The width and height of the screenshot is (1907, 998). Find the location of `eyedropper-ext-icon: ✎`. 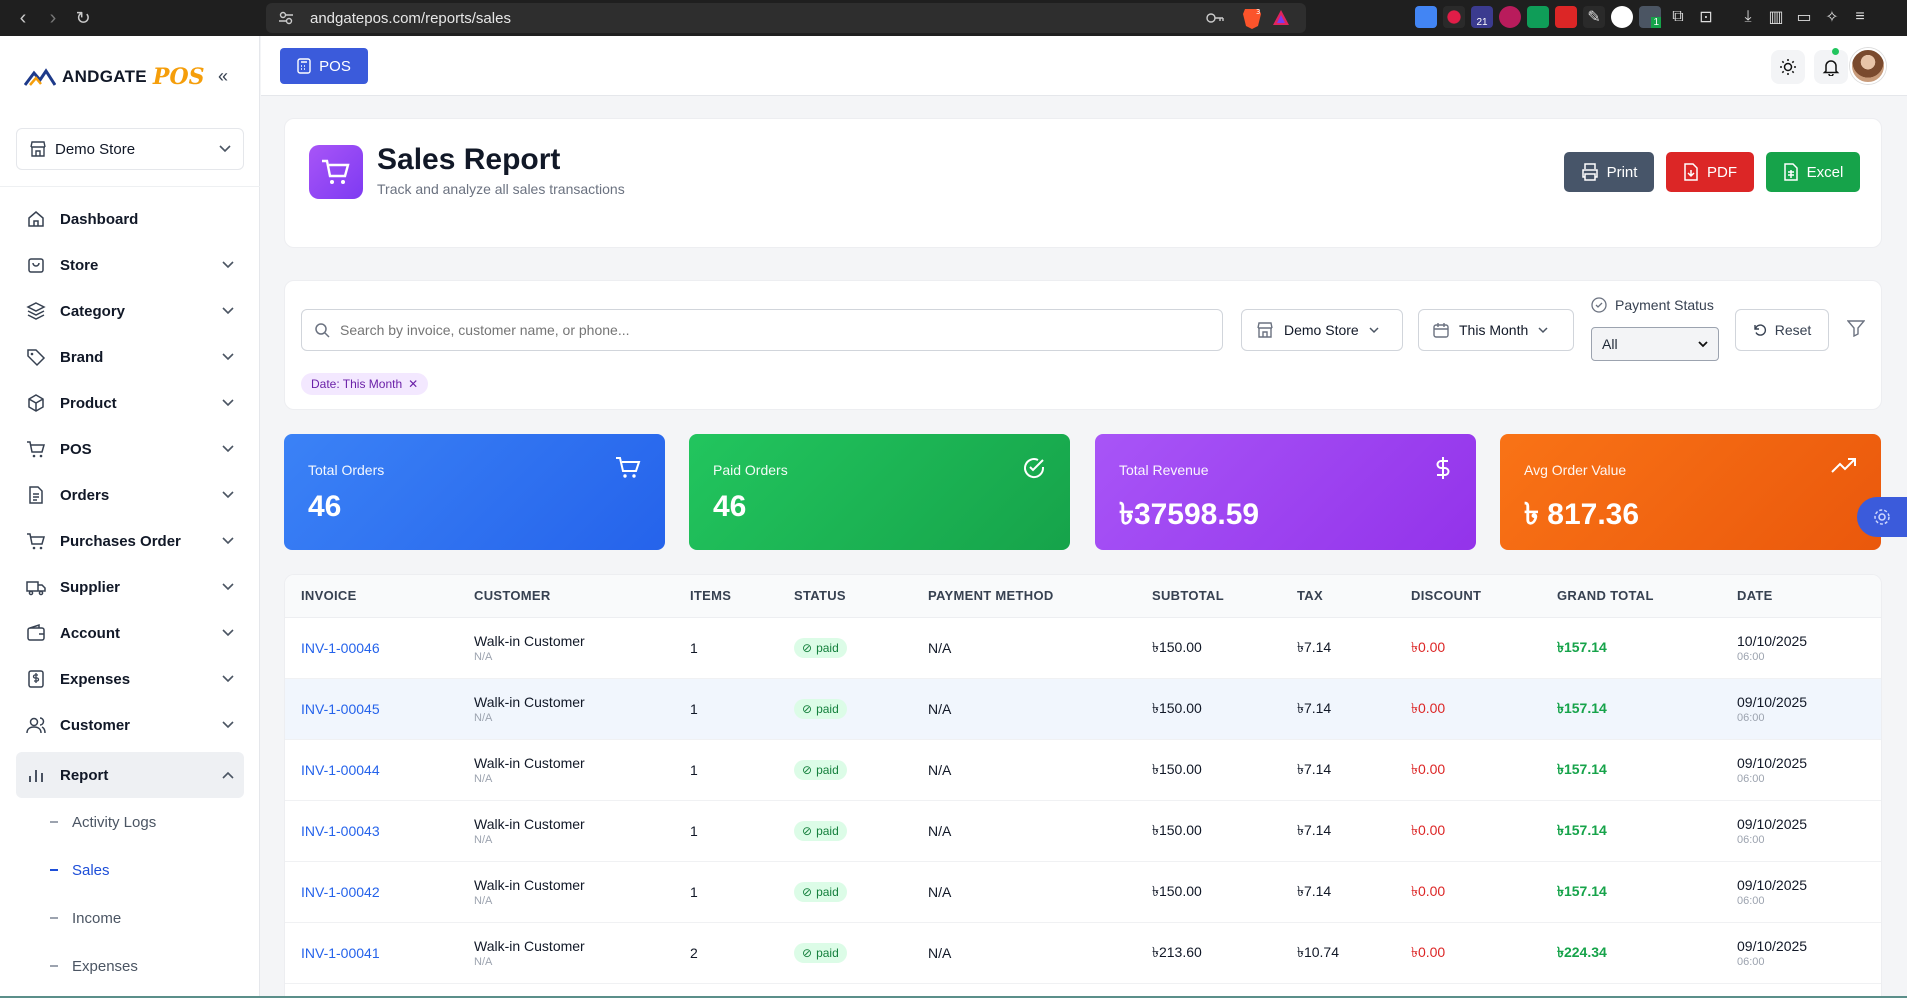

eyedropper-ext-icon: ✎ is located at coordinates (1594, 17).